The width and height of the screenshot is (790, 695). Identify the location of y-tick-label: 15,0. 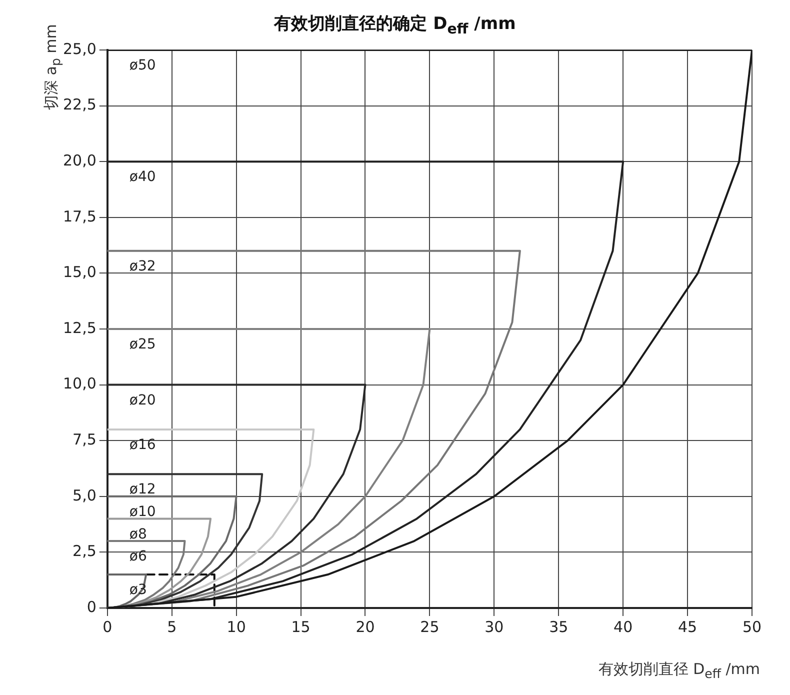
(79, 272).